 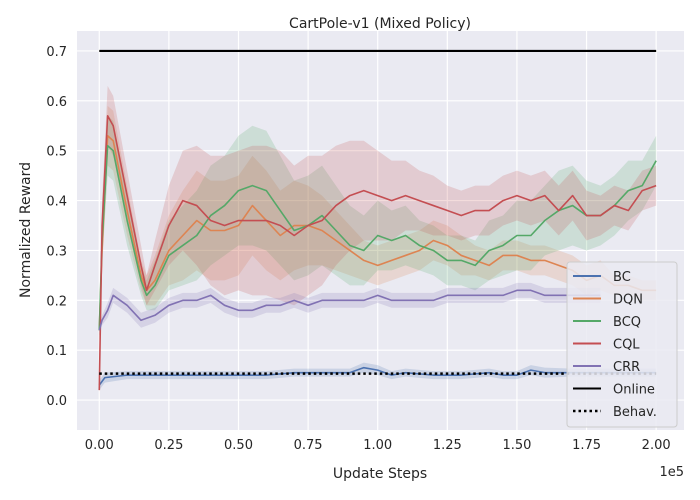 I want to click on x-ticks: 0.00 0.25 0.50 0.75 1.00 1.25 1.50 1.75 2.00, so click(x=378, y=445).